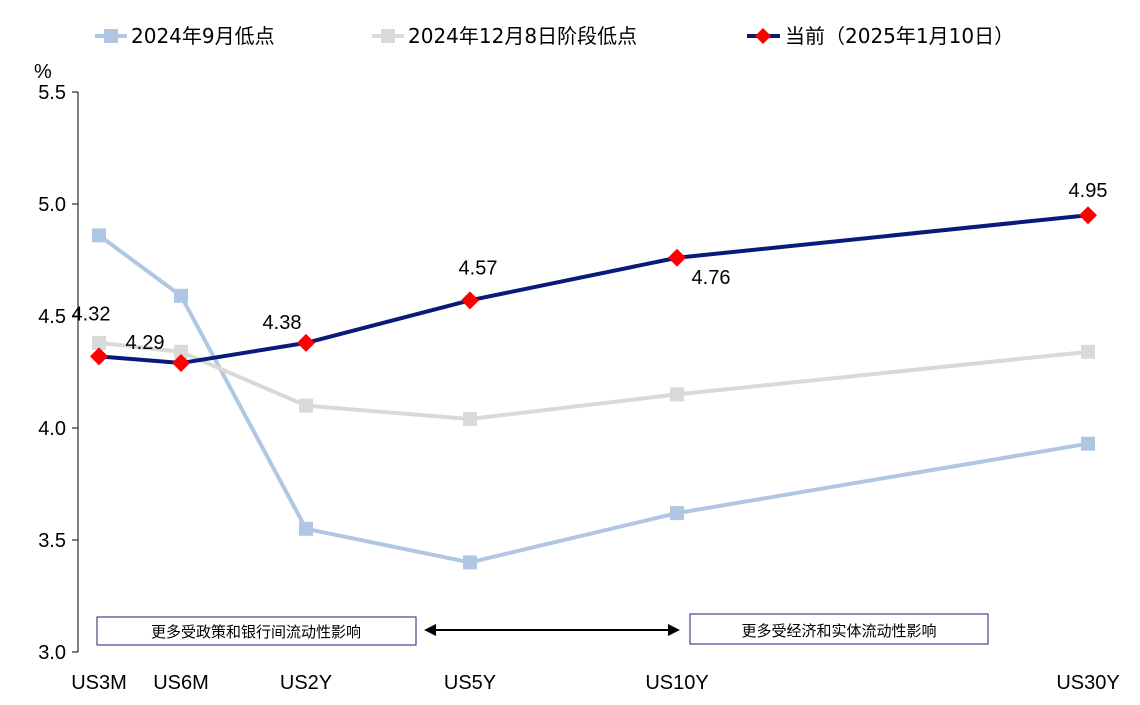 This screenshot has width=1140, height=705. I want to click on annotation-economy: 更多受经济和实体流动性影响, so click(839, 629).